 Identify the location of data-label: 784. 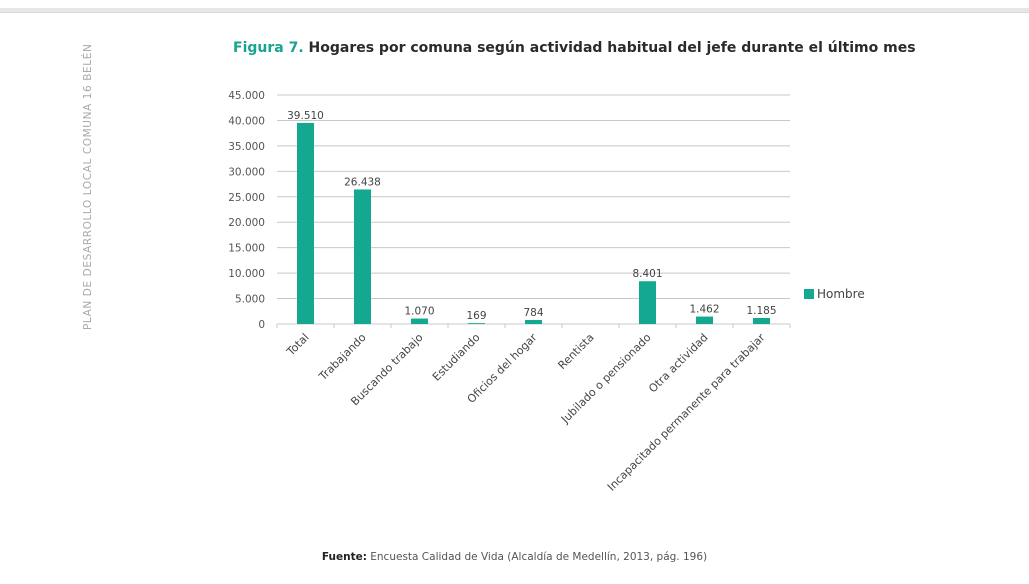
(533, 313).